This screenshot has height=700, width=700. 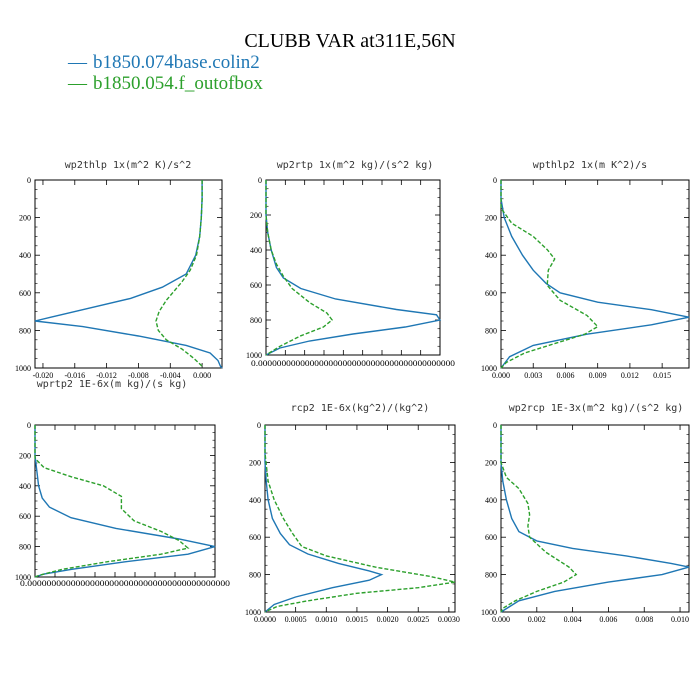 I want to click on x-tick-label: 0.009, so click(x=598, y=375).